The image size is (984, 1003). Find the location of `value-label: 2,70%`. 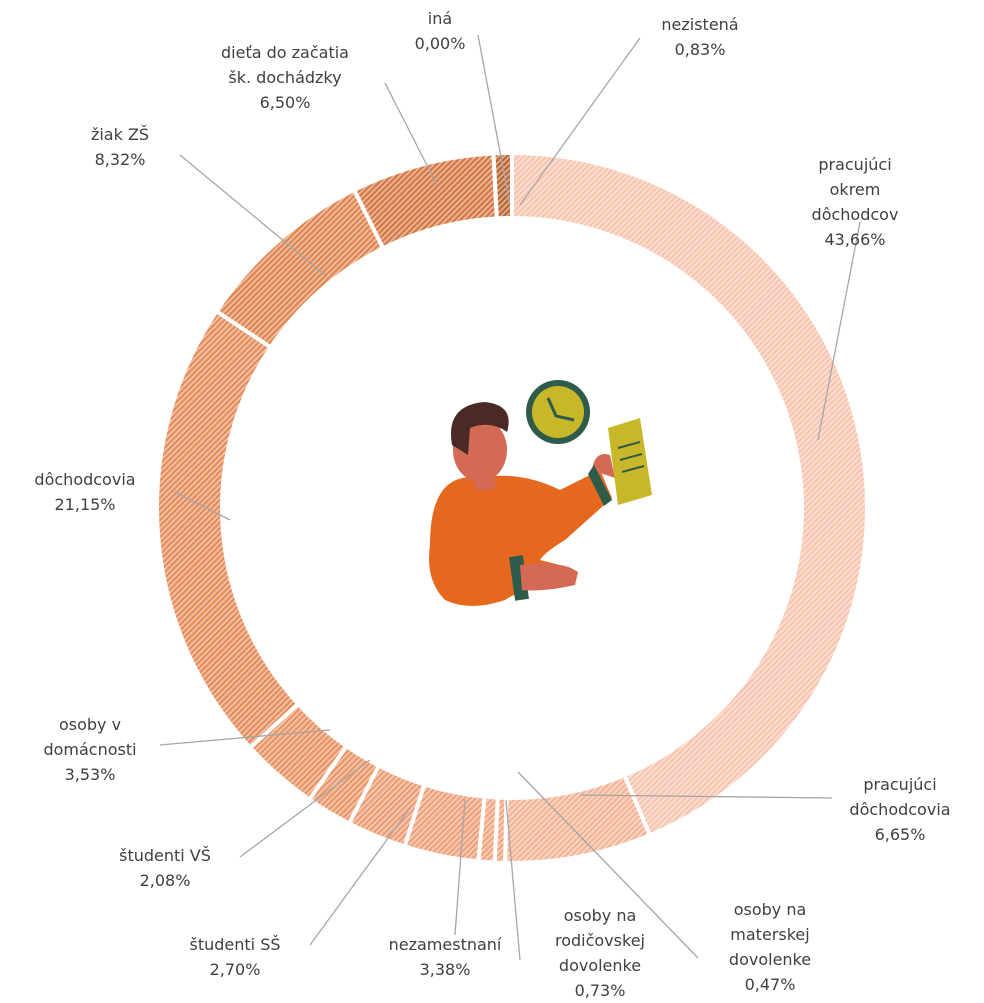

value-label: 2,70% is located at coordinates (235, 969).